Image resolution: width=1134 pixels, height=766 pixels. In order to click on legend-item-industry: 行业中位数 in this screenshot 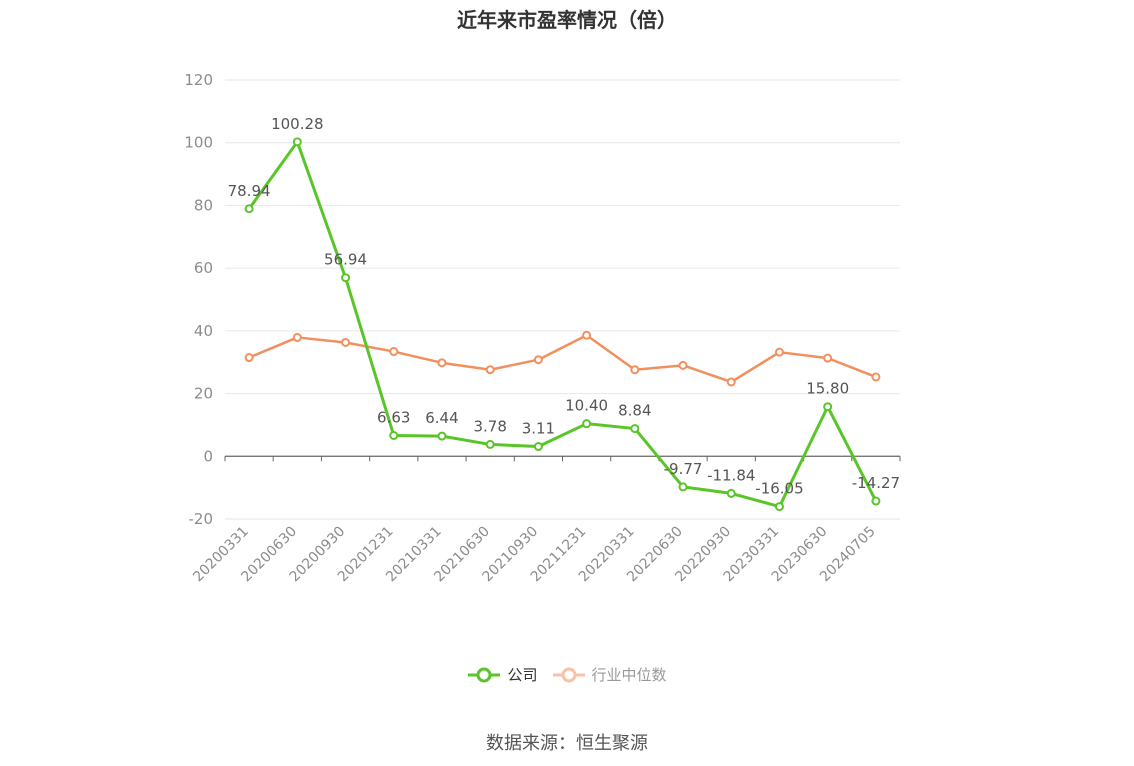, I will do `click(609, 674)`.